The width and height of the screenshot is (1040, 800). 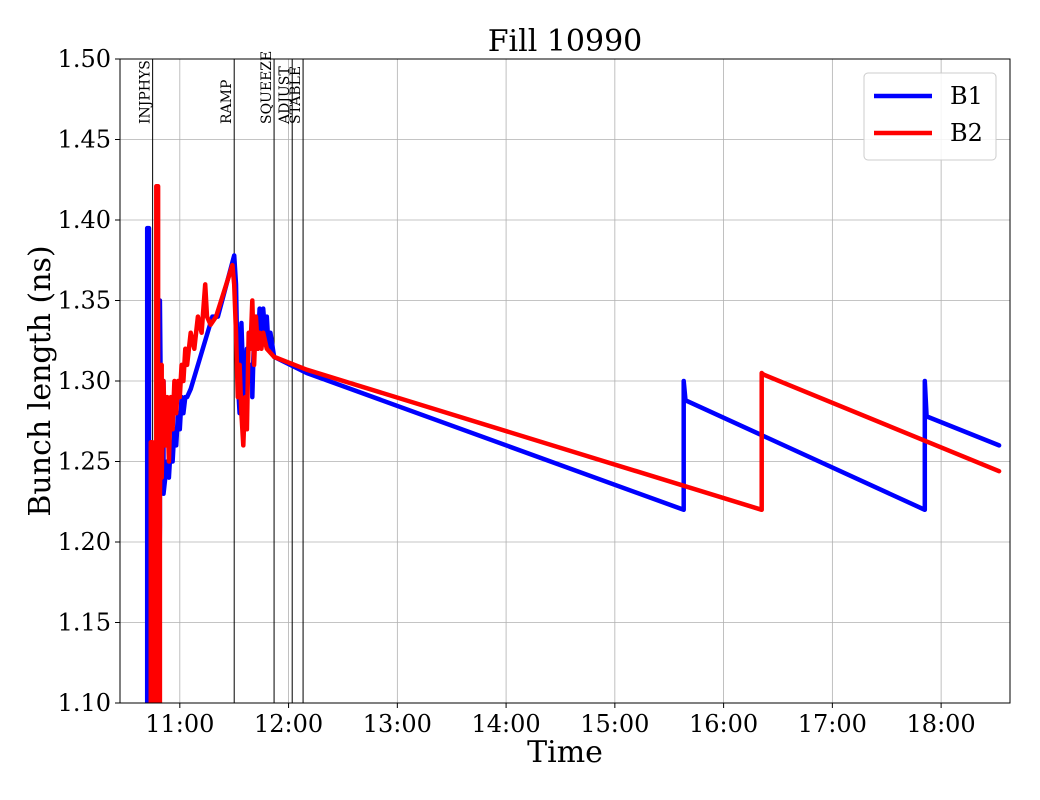 I want to click on x-tick-label: 14:00, so click(x=506, y=724).